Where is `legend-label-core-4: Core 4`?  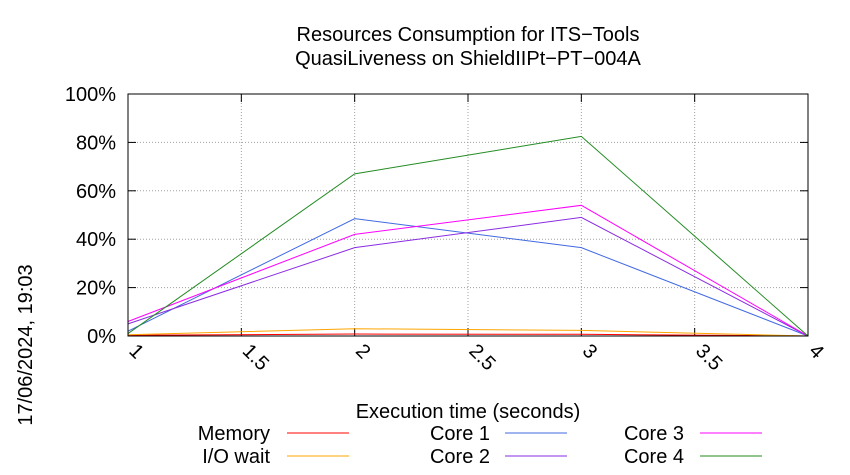 legend-label-core-4: Core 4 is located at coordinates (654, 457).